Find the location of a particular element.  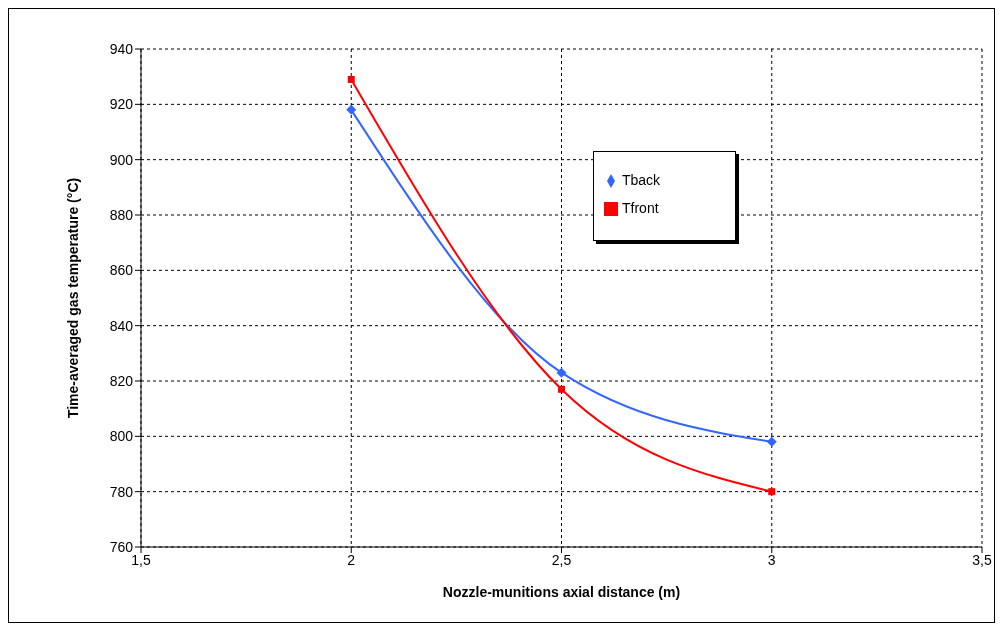

x-tick-label: 2 is located at coordinates (351, 559).